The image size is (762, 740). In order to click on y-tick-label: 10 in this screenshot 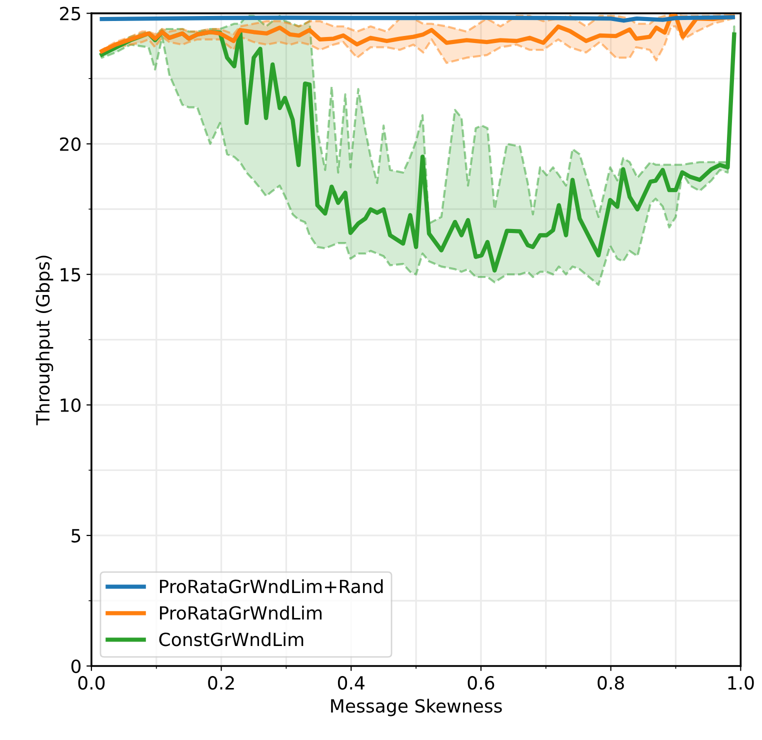, I will do `click(70, 405)`.